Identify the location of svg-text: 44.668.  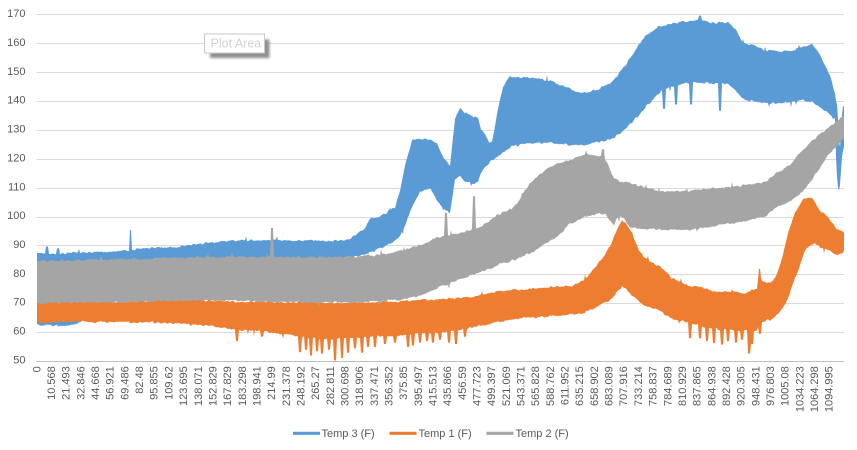
(96, 383).